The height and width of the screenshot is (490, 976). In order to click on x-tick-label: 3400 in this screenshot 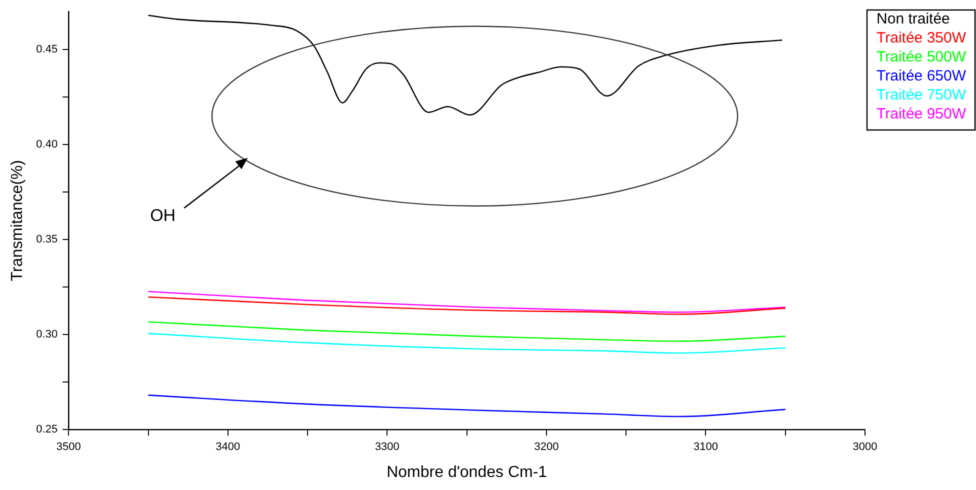, I will do `click(228, 447)`.